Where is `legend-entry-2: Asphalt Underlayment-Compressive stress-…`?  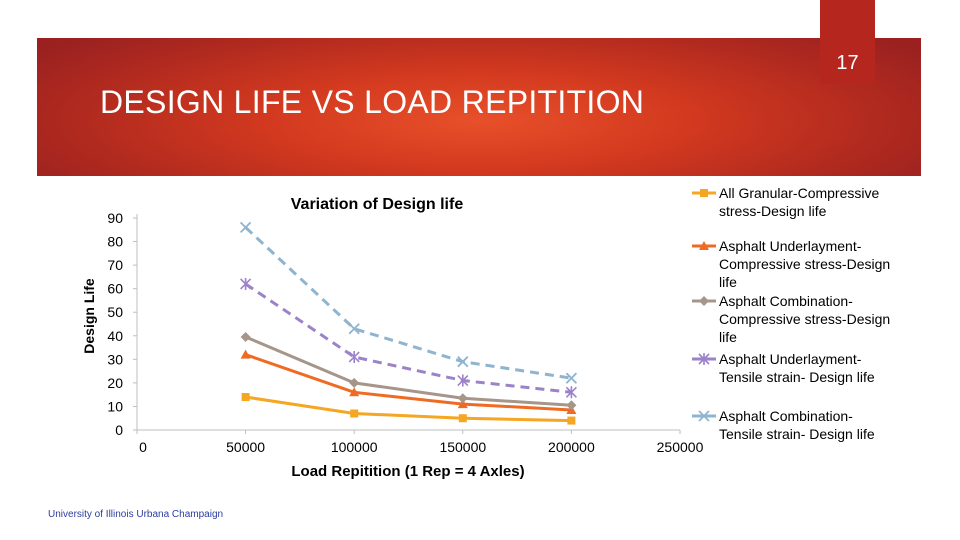
legend-entry-2: Asphalt Underlayment-Compressive stress-… is located at coordinates (791, 264).